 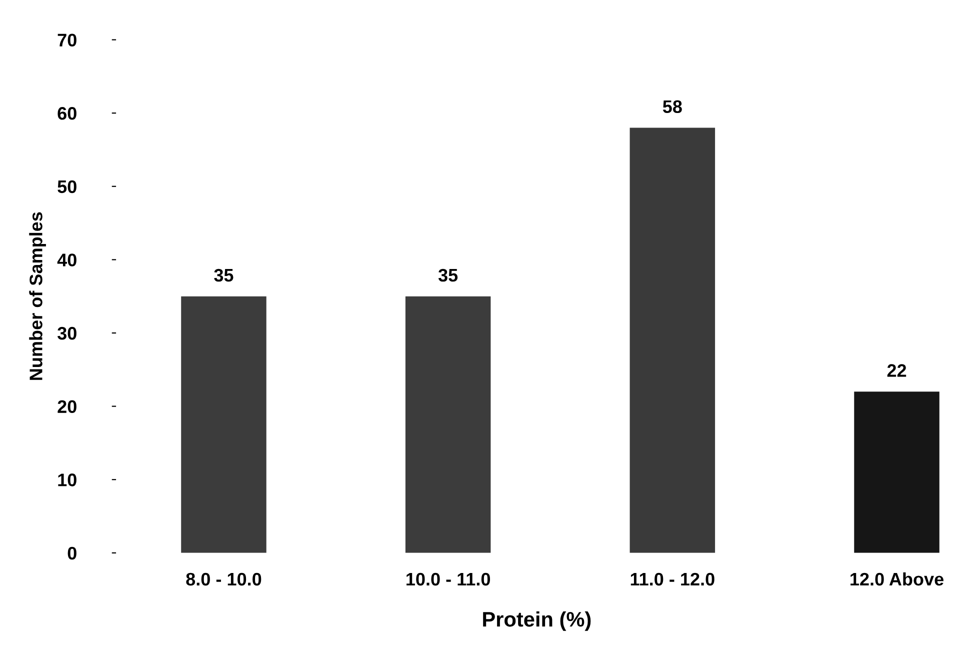 What do you see at coordinates (448, 579) in the screenshot?
I see `x-tick-label: 10.0 - 11.0` at bounding box center [448, 579].